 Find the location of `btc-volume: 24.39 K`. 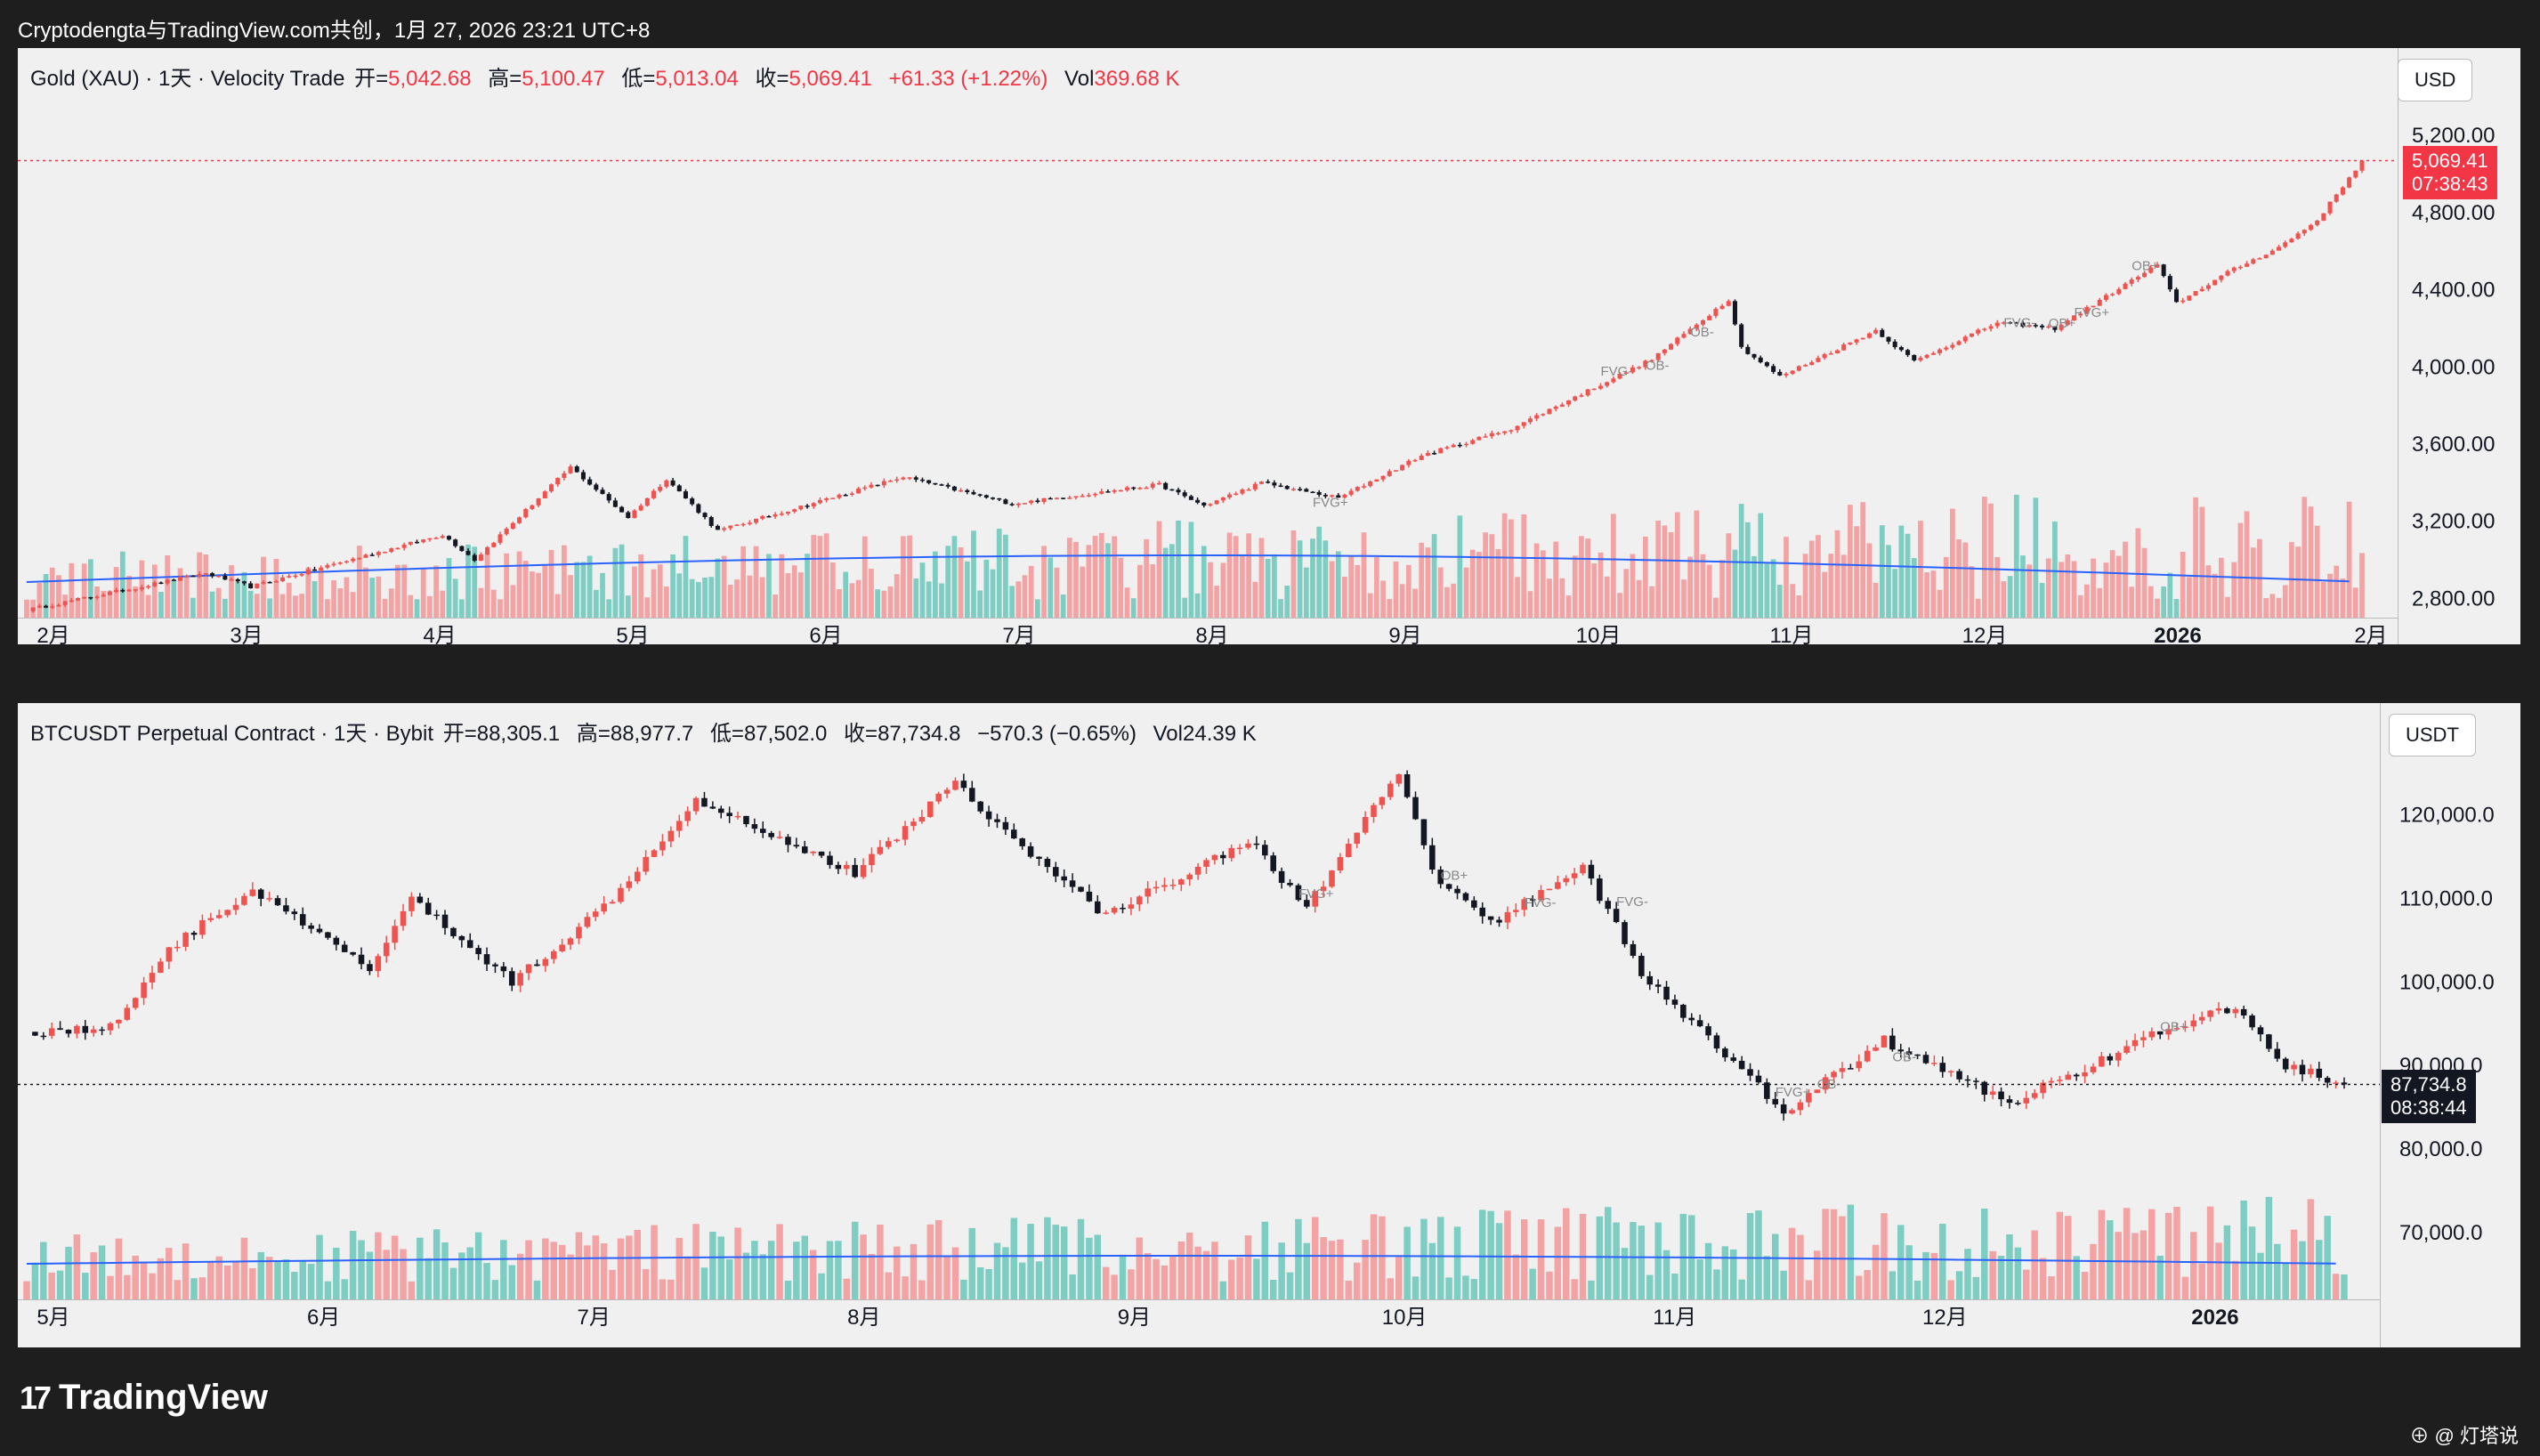

btc-volume: 24.39 K is located at coordinates (1220, 734).